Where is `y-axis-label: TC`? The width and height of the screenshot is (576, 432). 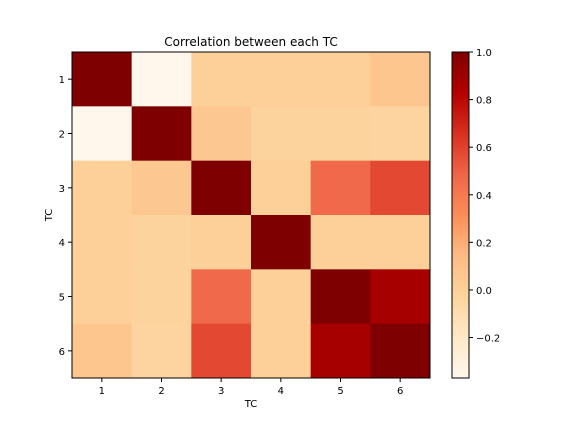
y-axis-label: TC is located at coordinates (49, 216).